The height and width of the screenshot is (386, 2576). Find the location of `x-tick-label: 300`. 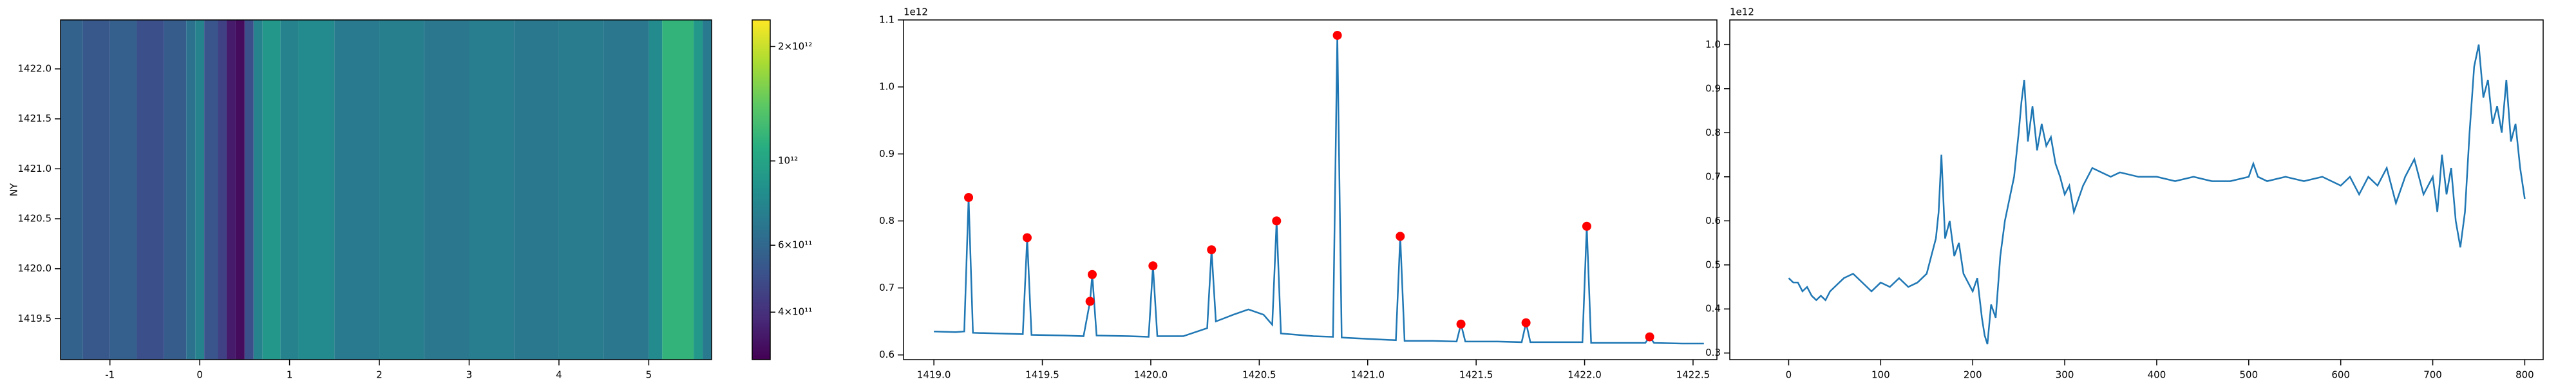

x-tick-label: 300 is located at coordinates (2065, 375).